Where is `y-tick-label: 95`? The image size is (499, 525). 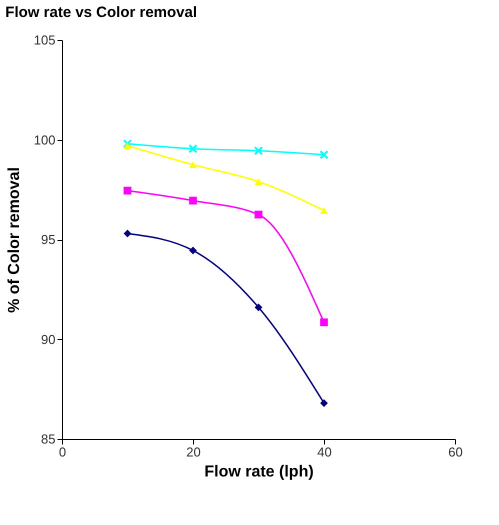 y-tick-label: 95 is located at coordinates (48, 239).